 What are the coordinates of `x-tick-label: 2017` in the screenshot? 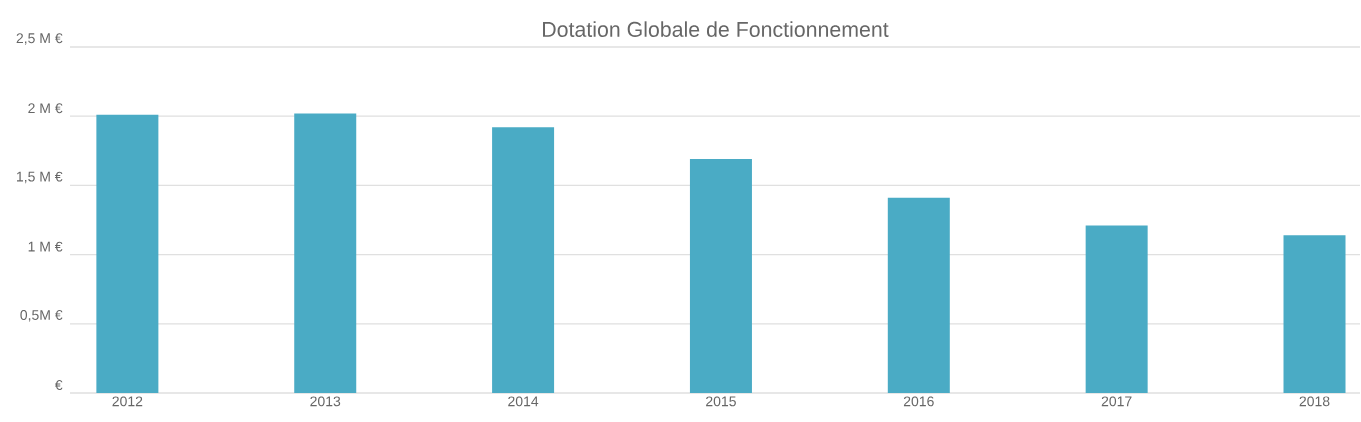 It's located at (1116, 401).